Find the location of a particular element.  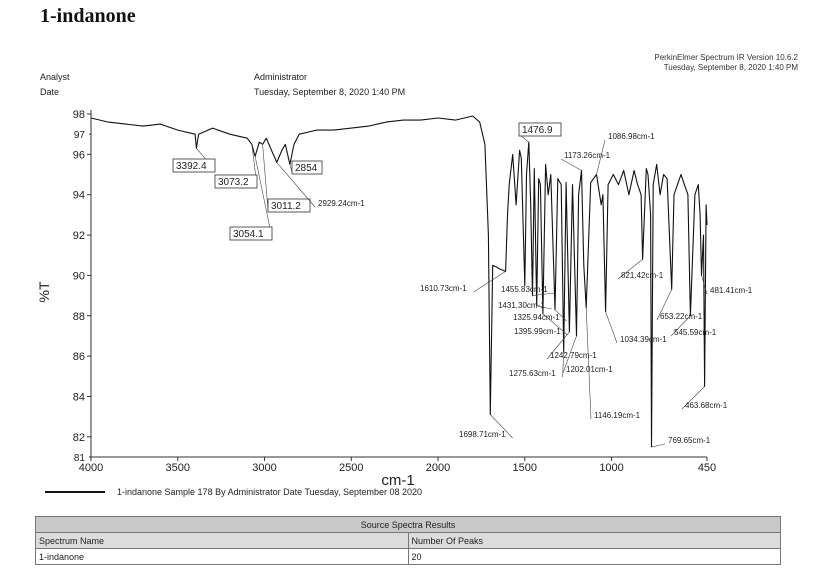

cell-spectrum-name: 1-indanone is located at coordinates (222, 556).